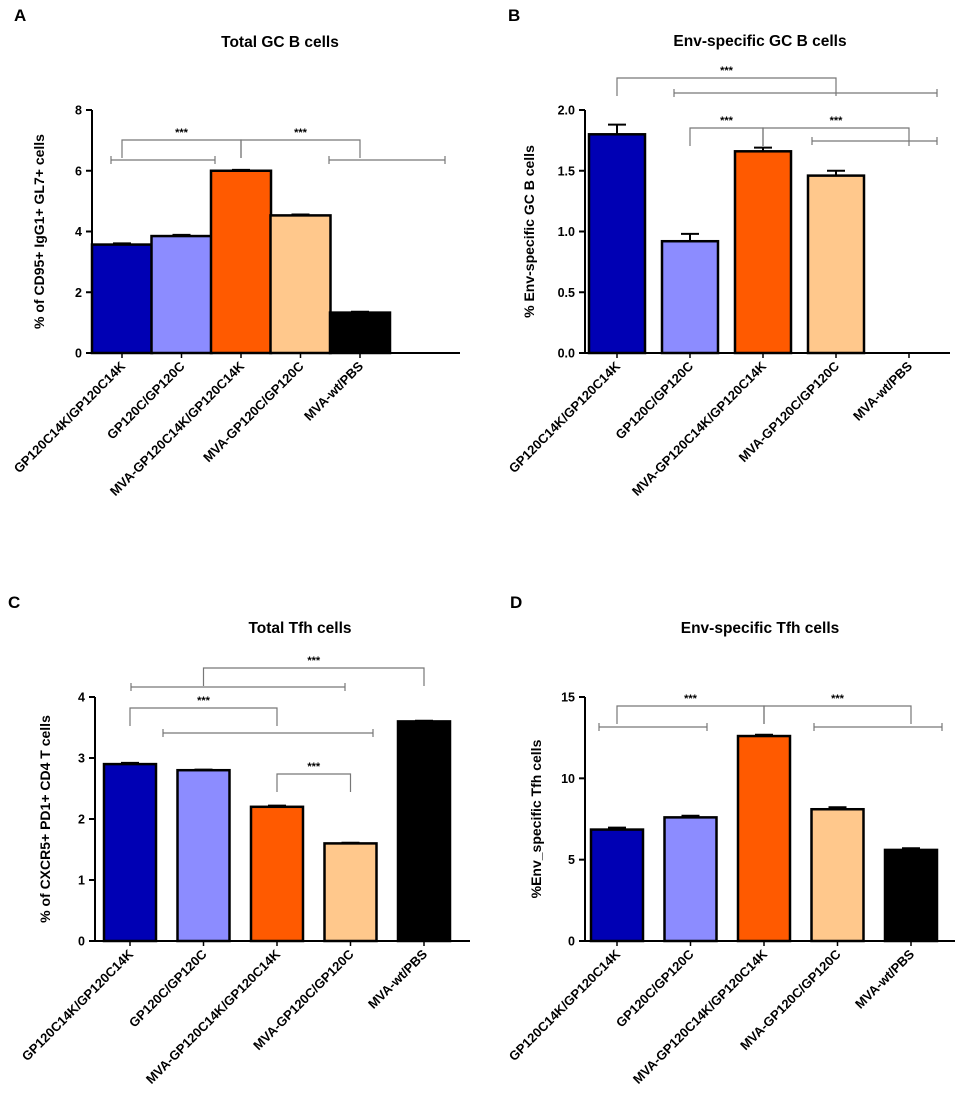 The width and height of the screenshot is (957, 1114). What do you see at coordinates (39, 231) in the screenshot?
I see `y-axis-label: % of CD95+ IgG1+ GL7+ cells` at bounding box center [39, 231].